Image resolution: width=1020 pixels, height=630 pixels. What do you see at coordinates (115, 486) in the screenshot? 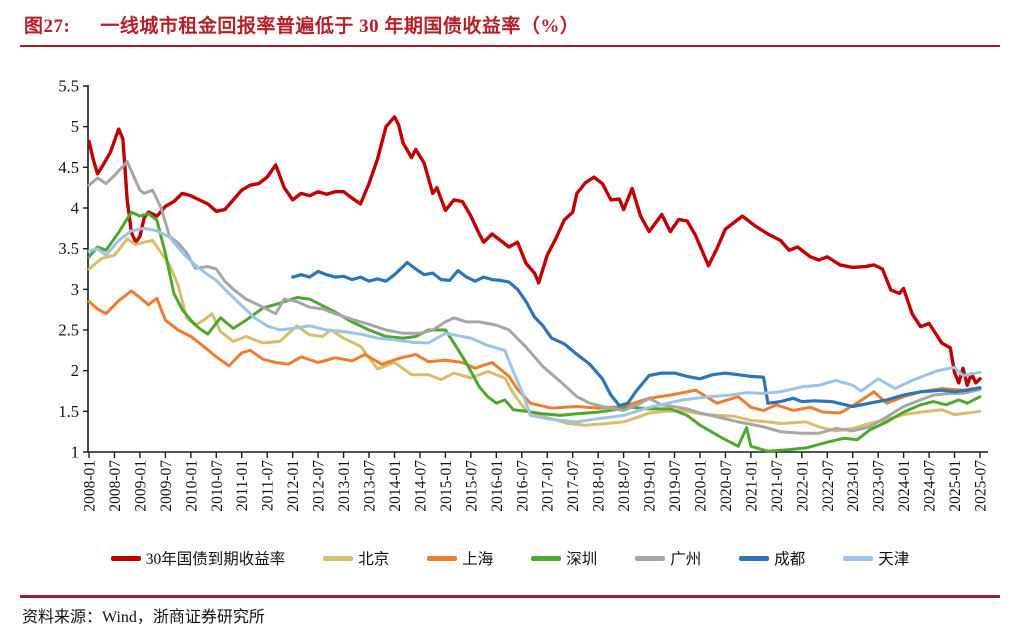
I see `x-axis-label: 2008-07` at bounding box center [115, 486].